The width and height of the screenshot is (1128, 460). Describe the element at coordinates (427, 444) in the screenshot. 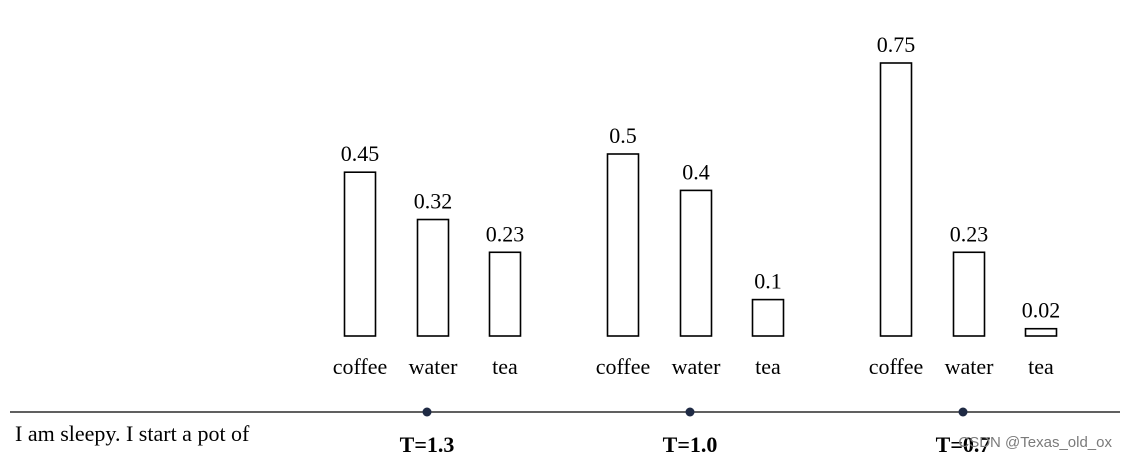

I see `temperature-label: T=1.3` at that location.